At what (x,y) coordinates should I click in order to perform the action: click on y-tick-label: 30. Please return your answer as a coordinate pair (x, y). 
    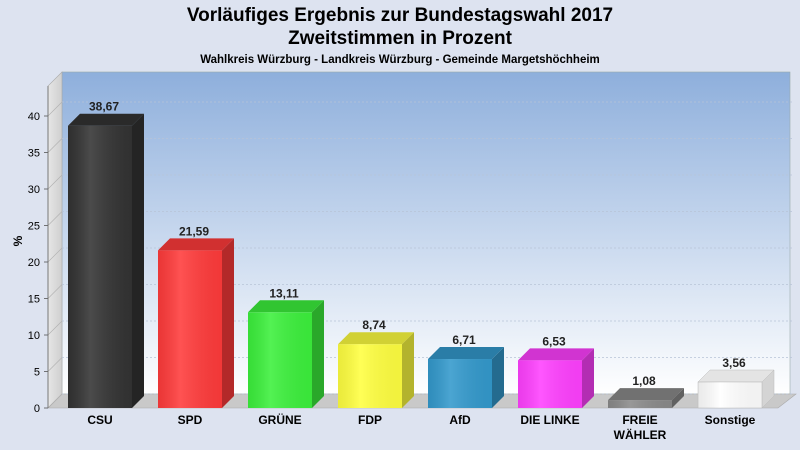
    Looking at the image, I should click on (34, 190).